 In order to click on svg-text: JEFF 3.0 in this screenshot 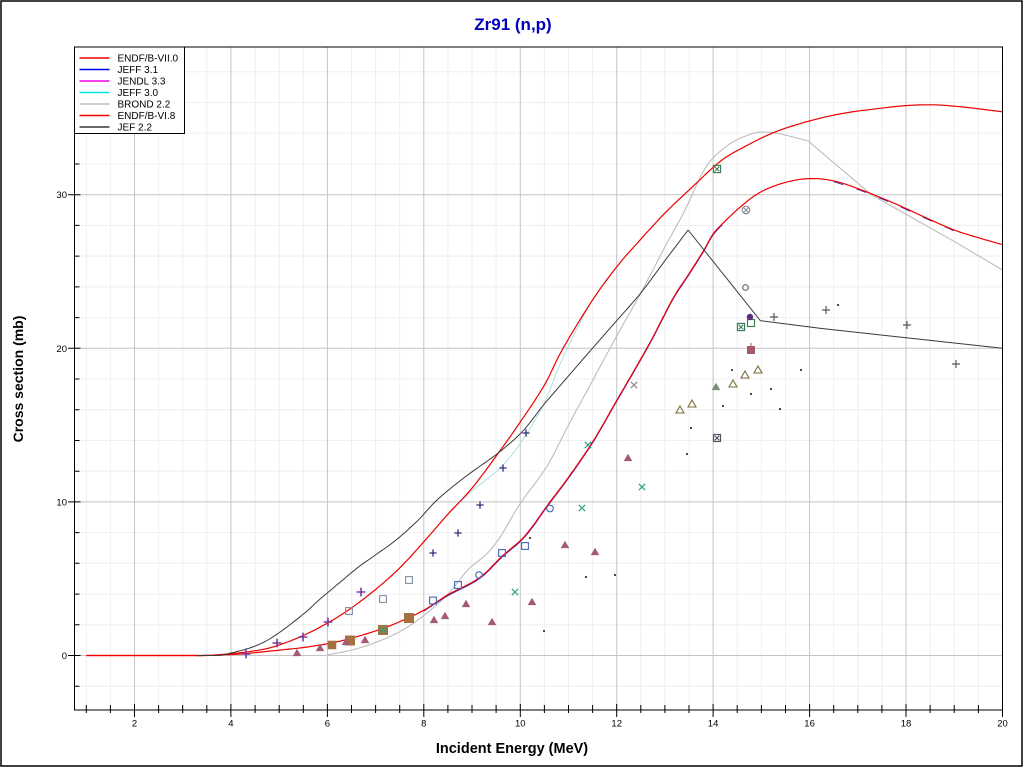, I will do `click(138, 93)`.